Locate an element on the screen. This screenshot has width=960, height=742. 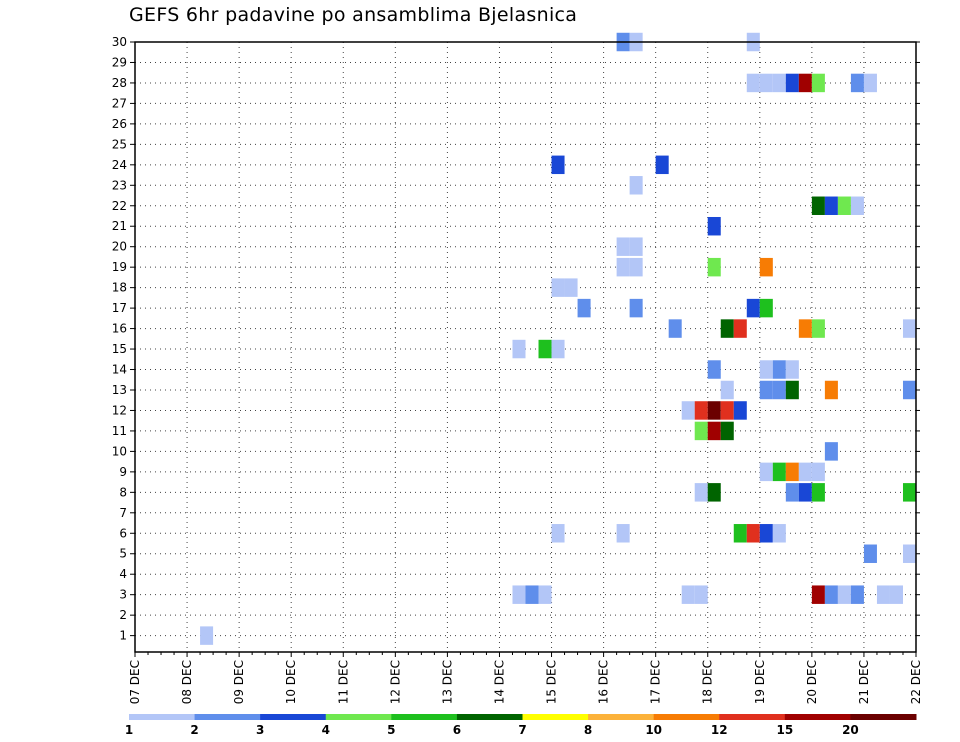
legend-label: 4 is located at coordinates (326, 730).